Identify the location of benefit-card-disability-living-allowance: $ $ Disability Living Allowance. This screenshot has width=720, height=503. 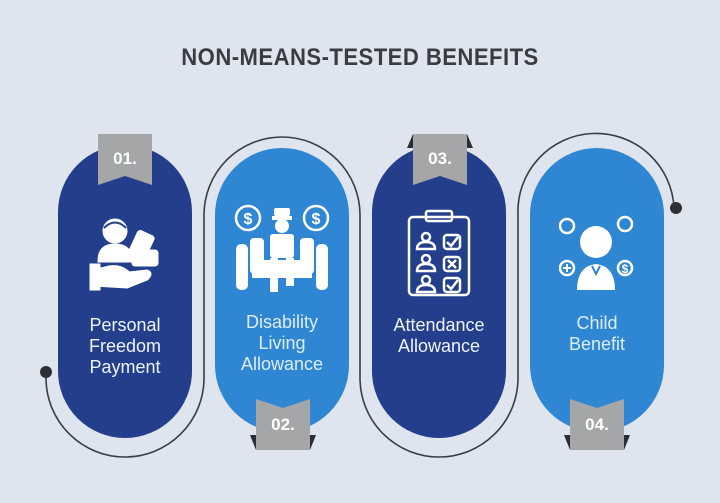
(282, 290).